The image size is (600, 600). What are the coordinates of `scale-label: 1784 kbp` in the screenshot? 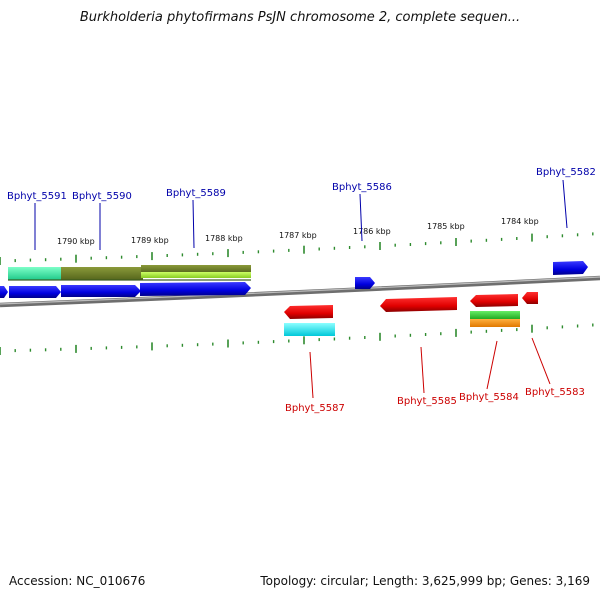 It's located at (520, 221).